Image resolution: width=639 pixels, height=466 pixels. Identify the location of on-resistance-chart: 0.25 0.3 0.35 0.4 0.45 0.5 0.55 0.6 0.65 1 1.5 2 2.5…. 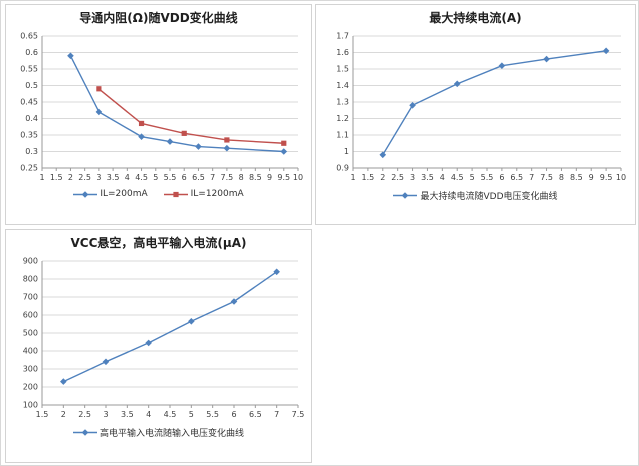
(161, 107).